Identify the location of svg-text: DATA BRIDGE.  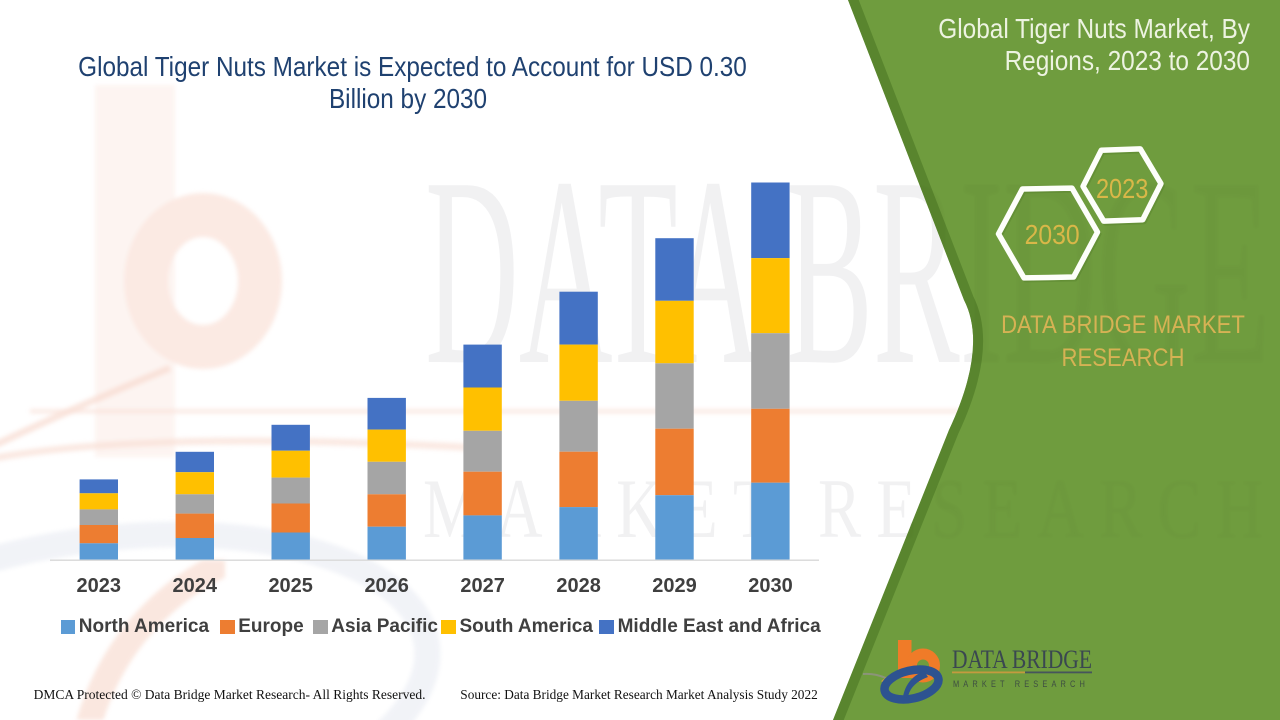
(1022, 659).